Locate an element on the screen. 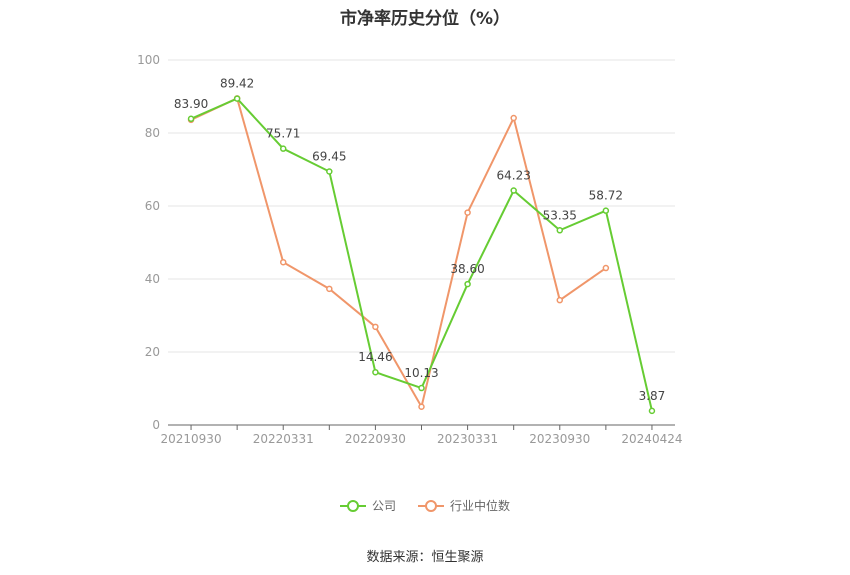  data-label: 69.45 is located at coordinates (329, 157).